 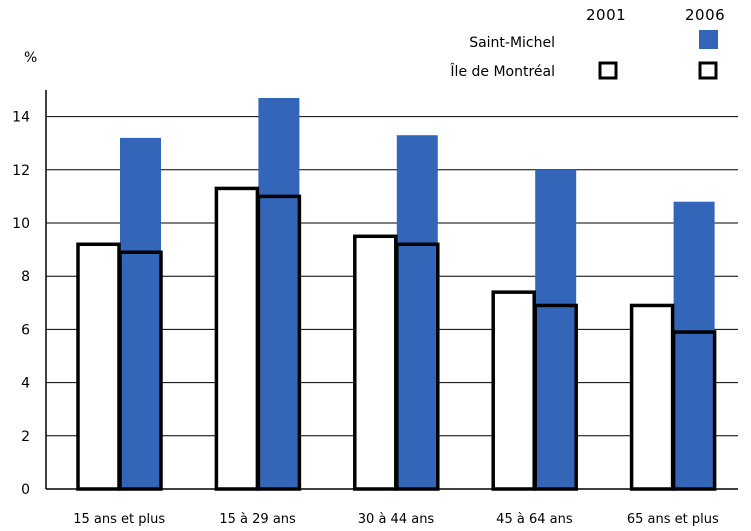 What do you see at coordinates (705, 15) in the screenshot?
I see `legend-year-2006: 2006` at bounding box center [705, 15].